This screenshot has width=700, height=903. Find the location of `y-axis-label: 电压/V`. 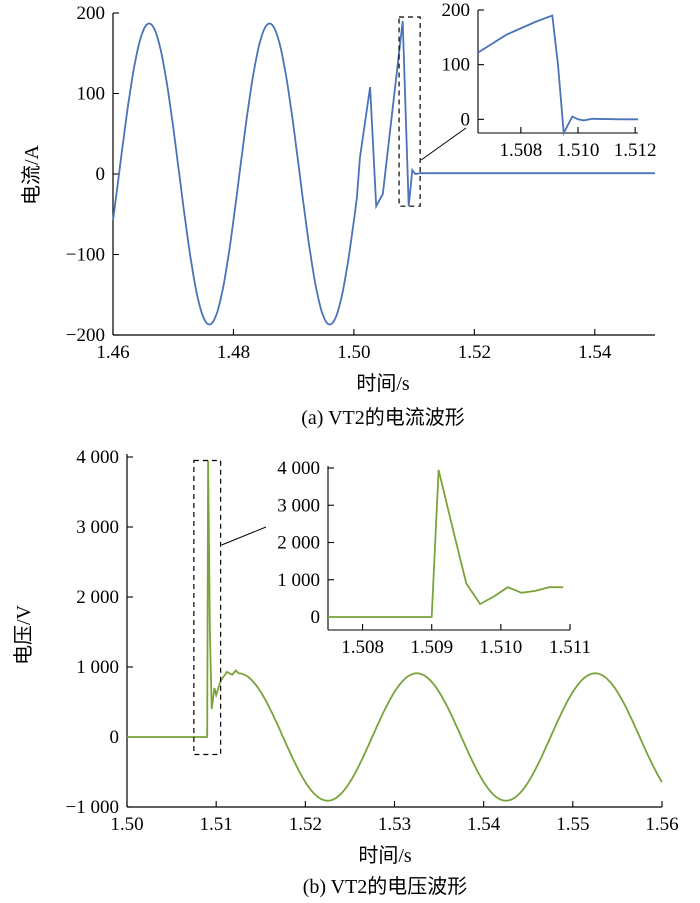

y-axis-label: 电压/V is located at coordinates (23, 634).